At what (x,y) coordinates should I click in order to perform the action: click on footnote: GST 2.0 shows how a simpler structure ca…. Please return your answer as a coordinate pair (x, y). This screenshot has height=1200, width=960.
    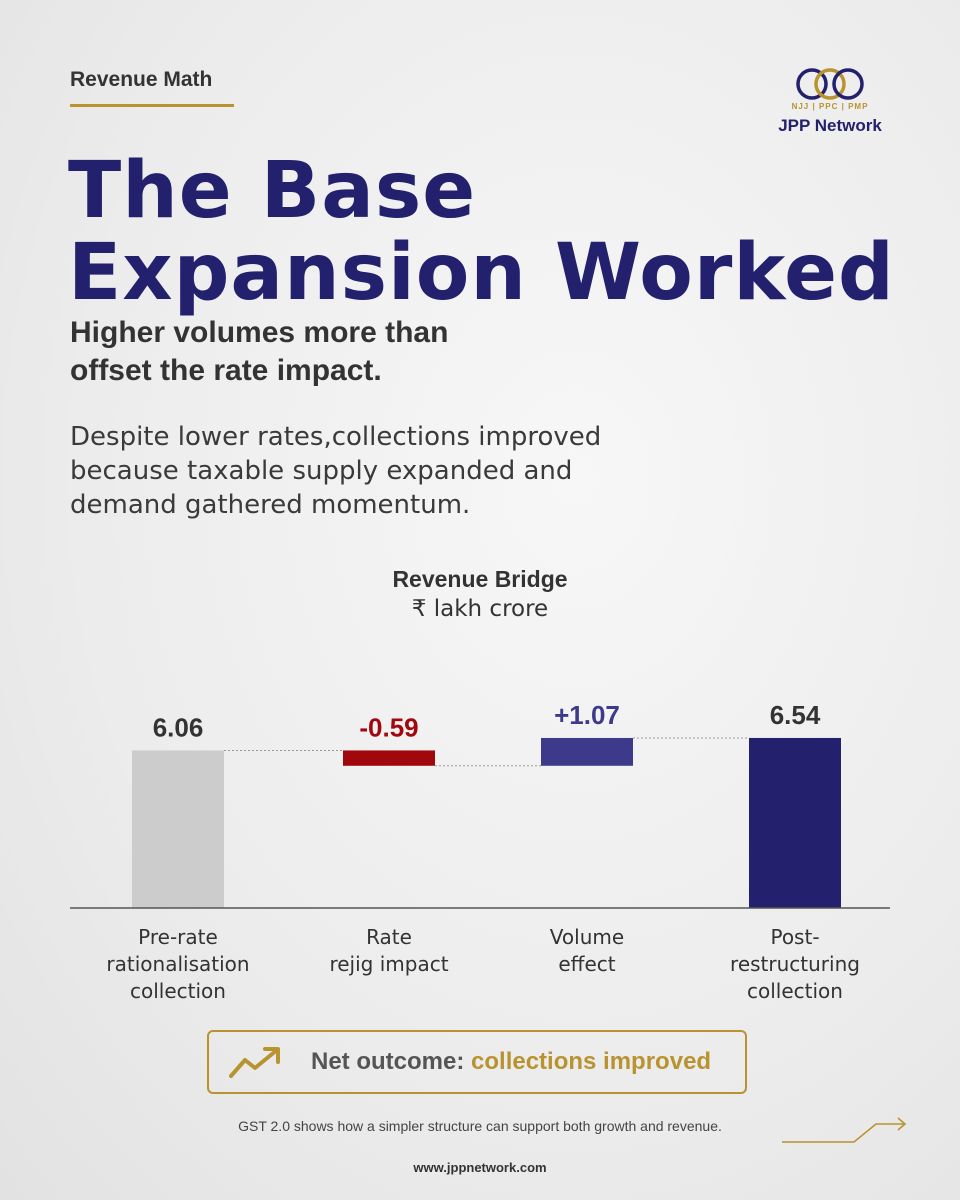
    Looking at the image, I should click on (480, 1126).